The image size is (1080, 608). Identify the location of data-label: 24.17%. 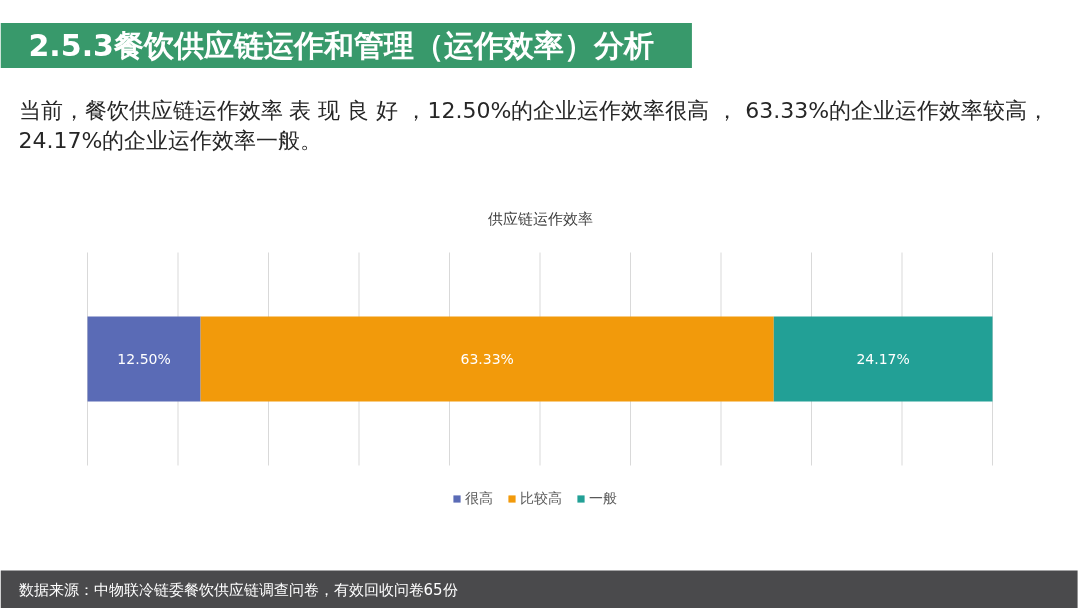
(883, 359).